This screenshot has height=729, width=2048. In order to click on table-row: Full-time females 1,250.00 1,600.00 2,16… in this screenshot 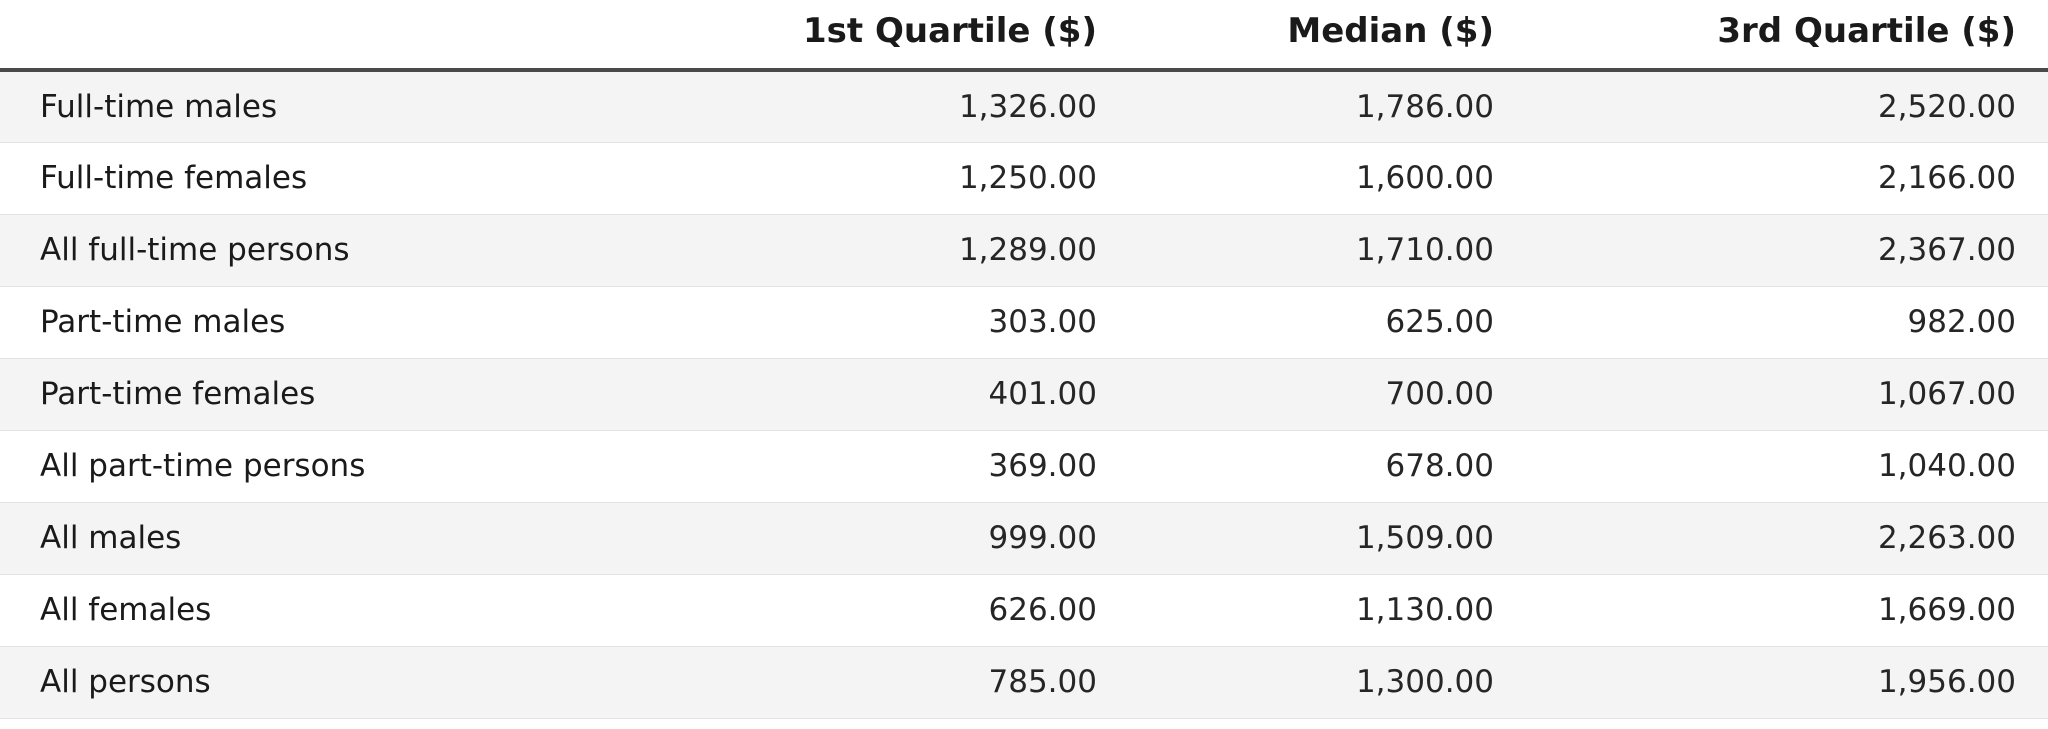, I will do `click(1024, 178)`.